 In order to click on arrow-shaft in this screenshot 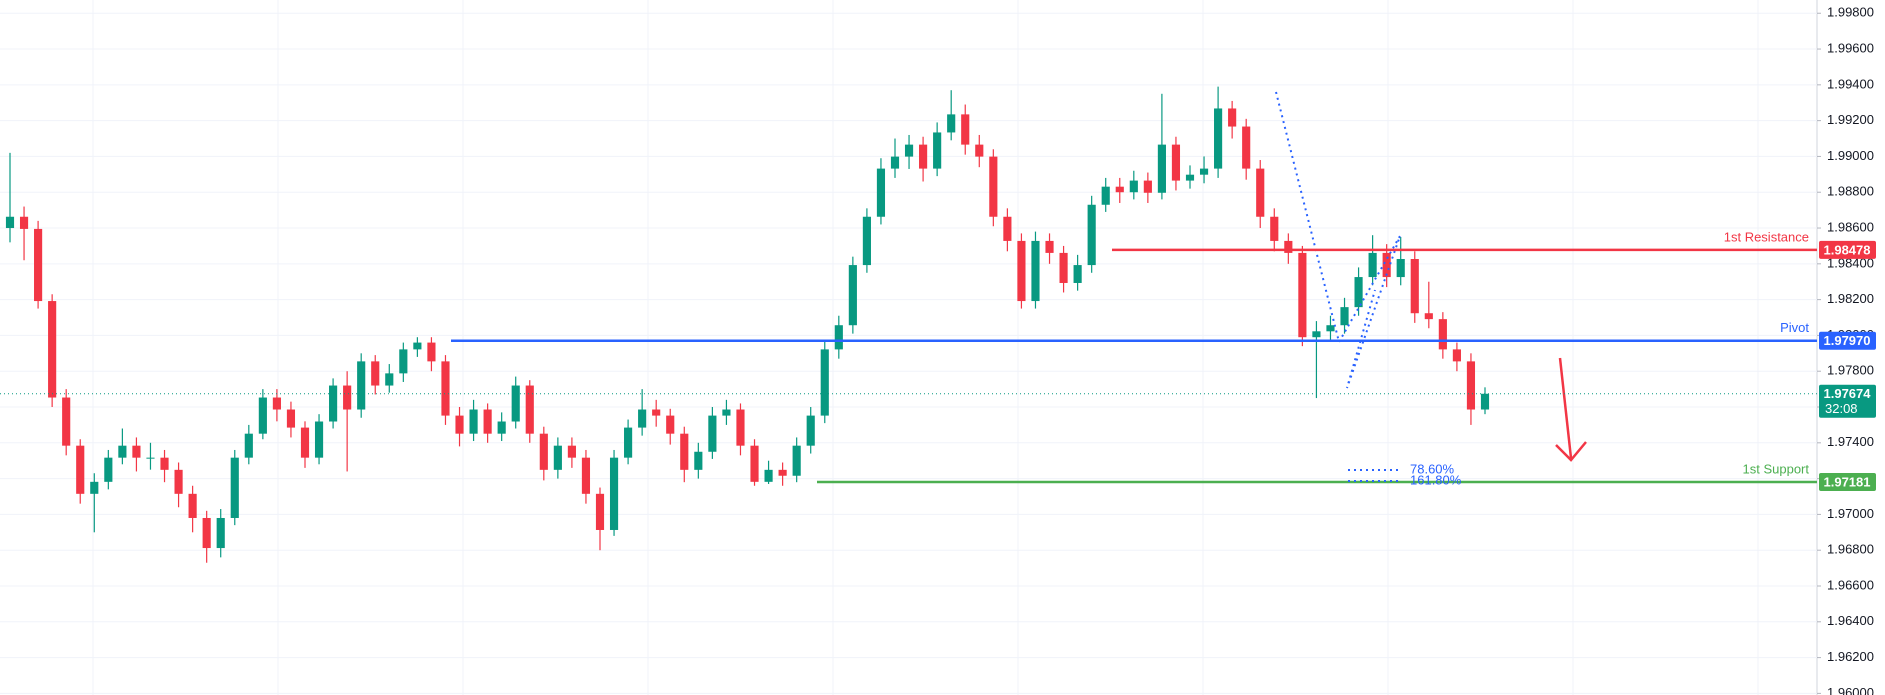, I will do `click(1565, 408)`.